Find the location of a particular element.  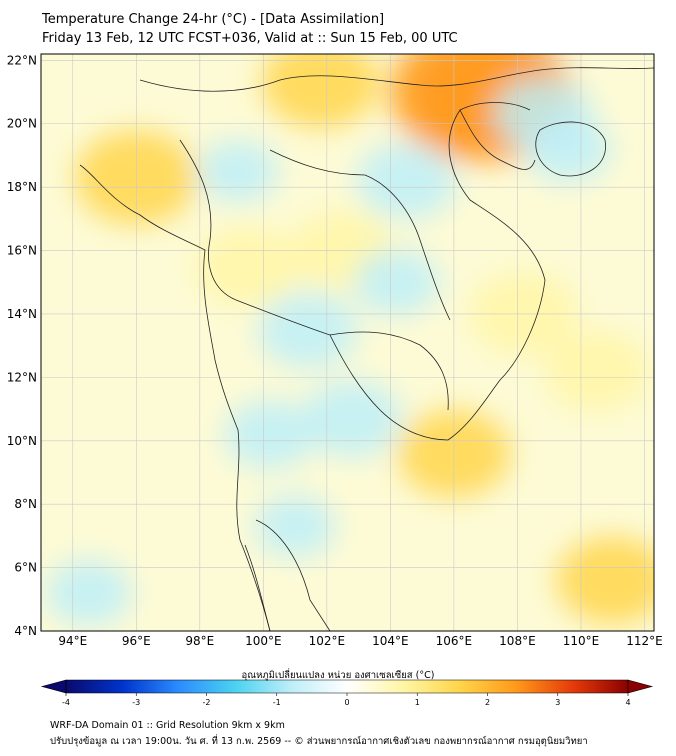

colorbar-tick-label: 4 is located at coordinates (627, 702).